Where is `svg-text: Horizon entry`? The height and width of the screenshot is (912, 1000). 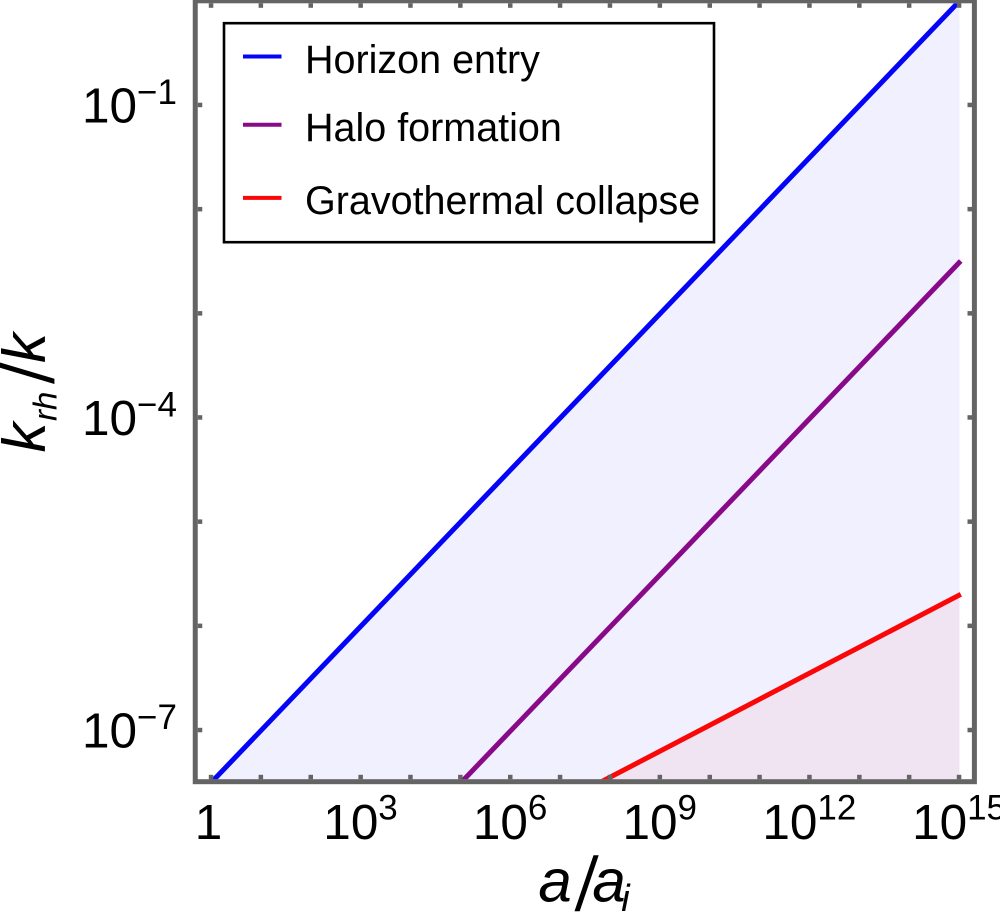
svg-text: Horizon entry is located at coordinates (422, 60).